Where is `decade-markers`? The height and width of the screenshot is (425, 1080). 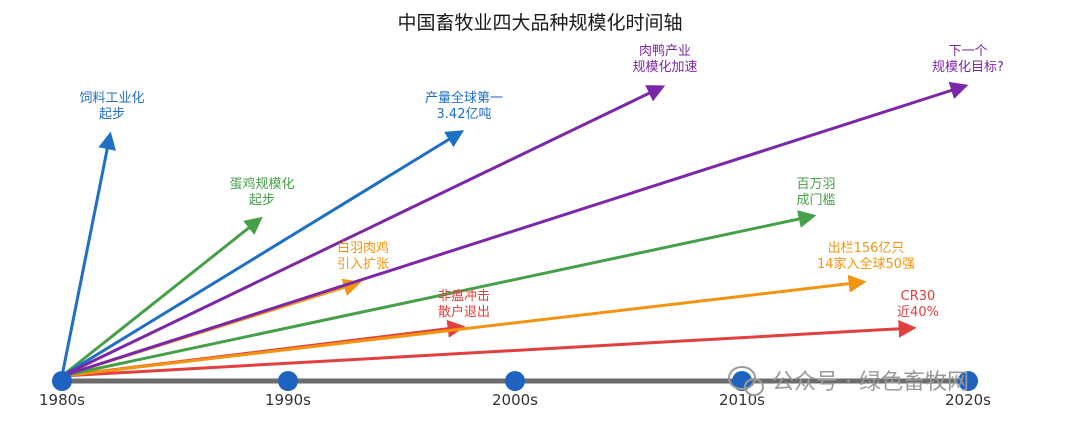 decade-markers is located at coordinates (515, 381).